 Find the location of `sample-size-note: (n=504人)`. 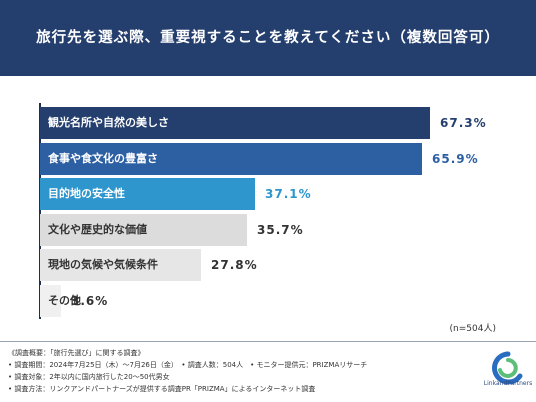

sample-size-note: (n=504人) is located at coordinates (472, 329).